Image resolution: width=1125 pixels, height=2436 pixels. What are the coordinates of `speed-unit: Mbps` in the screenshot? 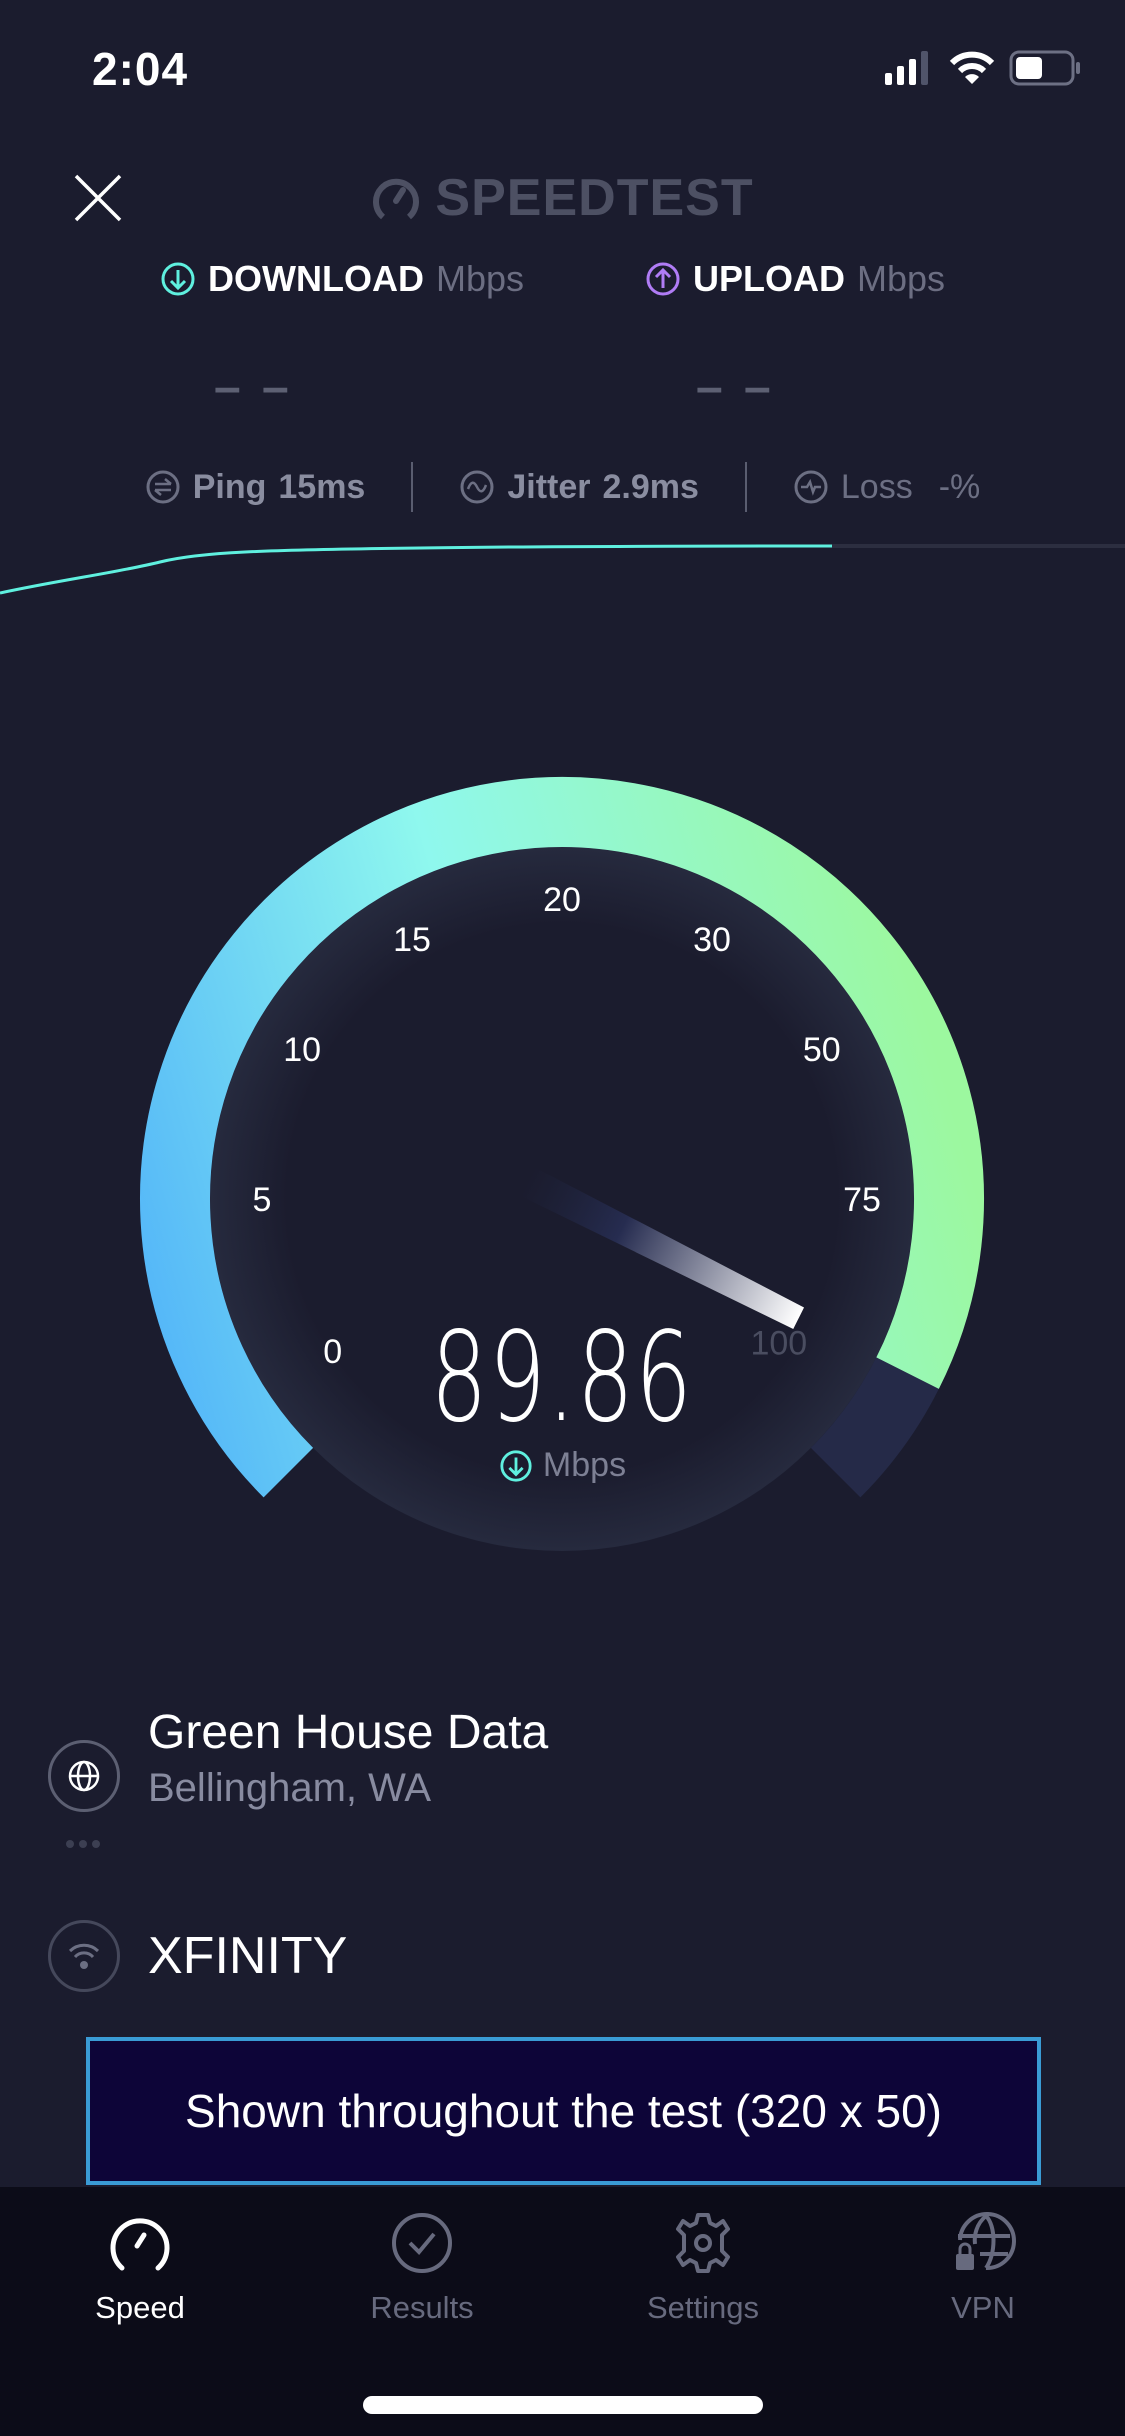 It's located at (562, 1465).